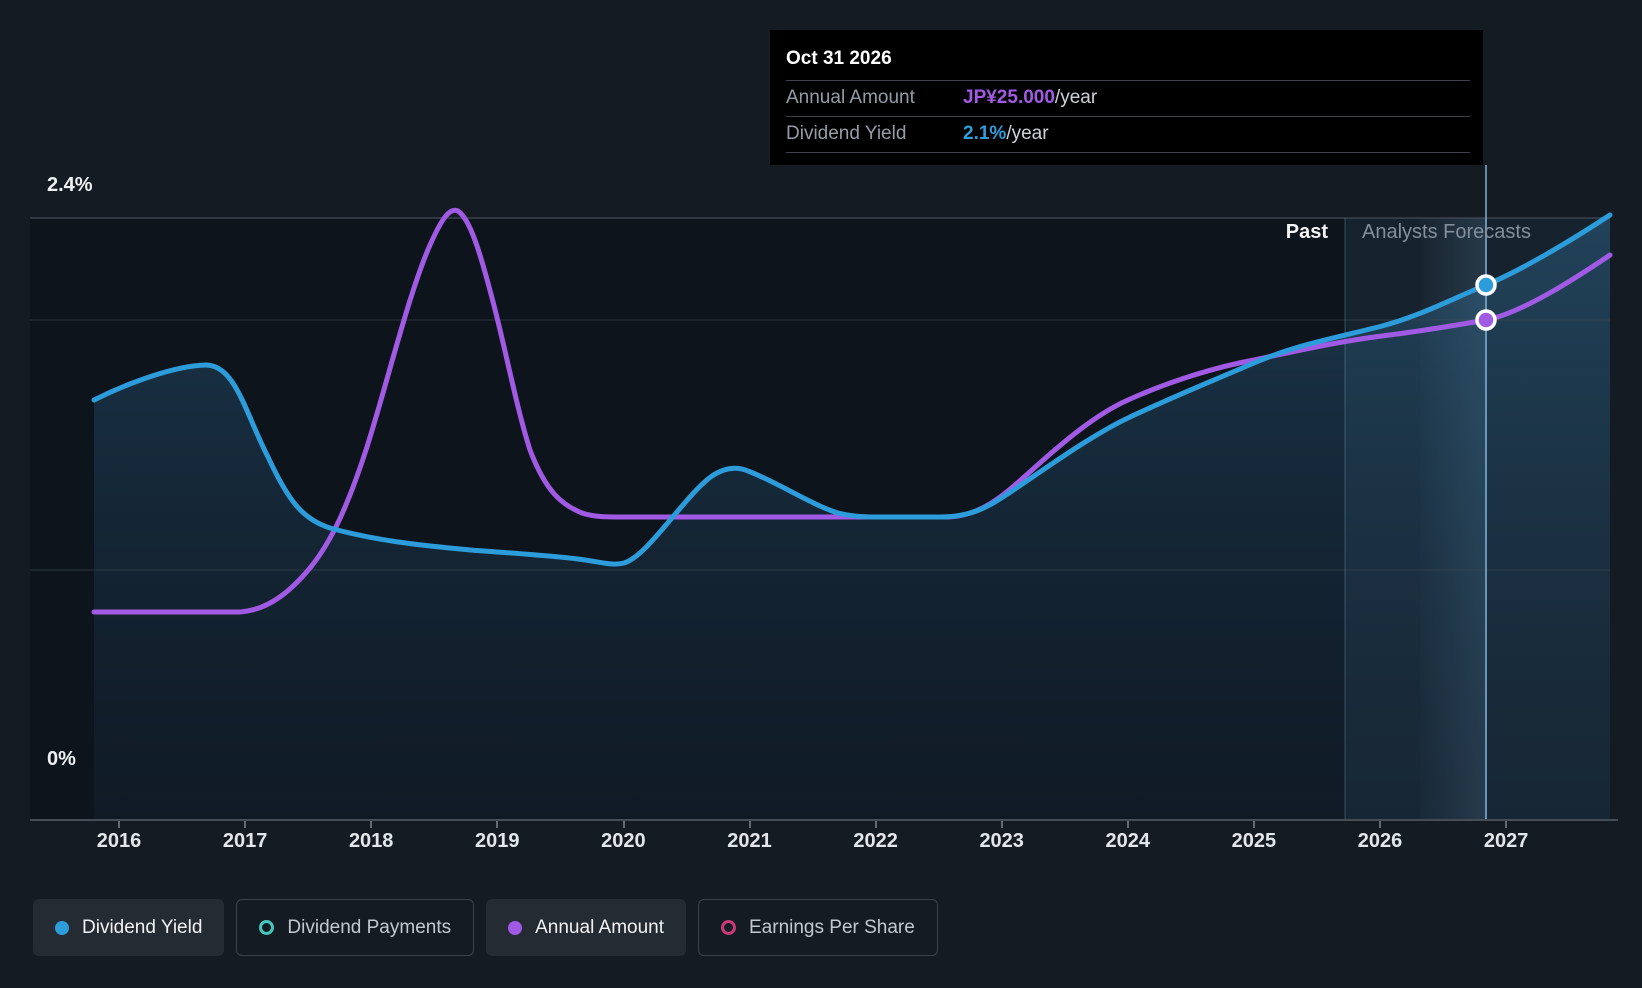 This screenshot has width=1642, height=988. What do you see at coordinates (850, 97) in the screenshot?
I see `tooltip-label: Annual Amount` at bounding box center [850, 97].